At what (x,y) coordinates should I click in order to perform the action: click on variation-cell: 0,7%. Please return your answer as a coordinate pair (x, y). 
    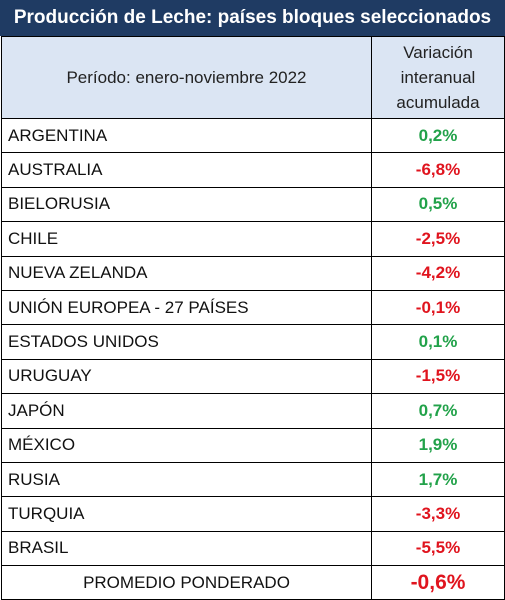
    Looking at the image, I should click on (438, 411).